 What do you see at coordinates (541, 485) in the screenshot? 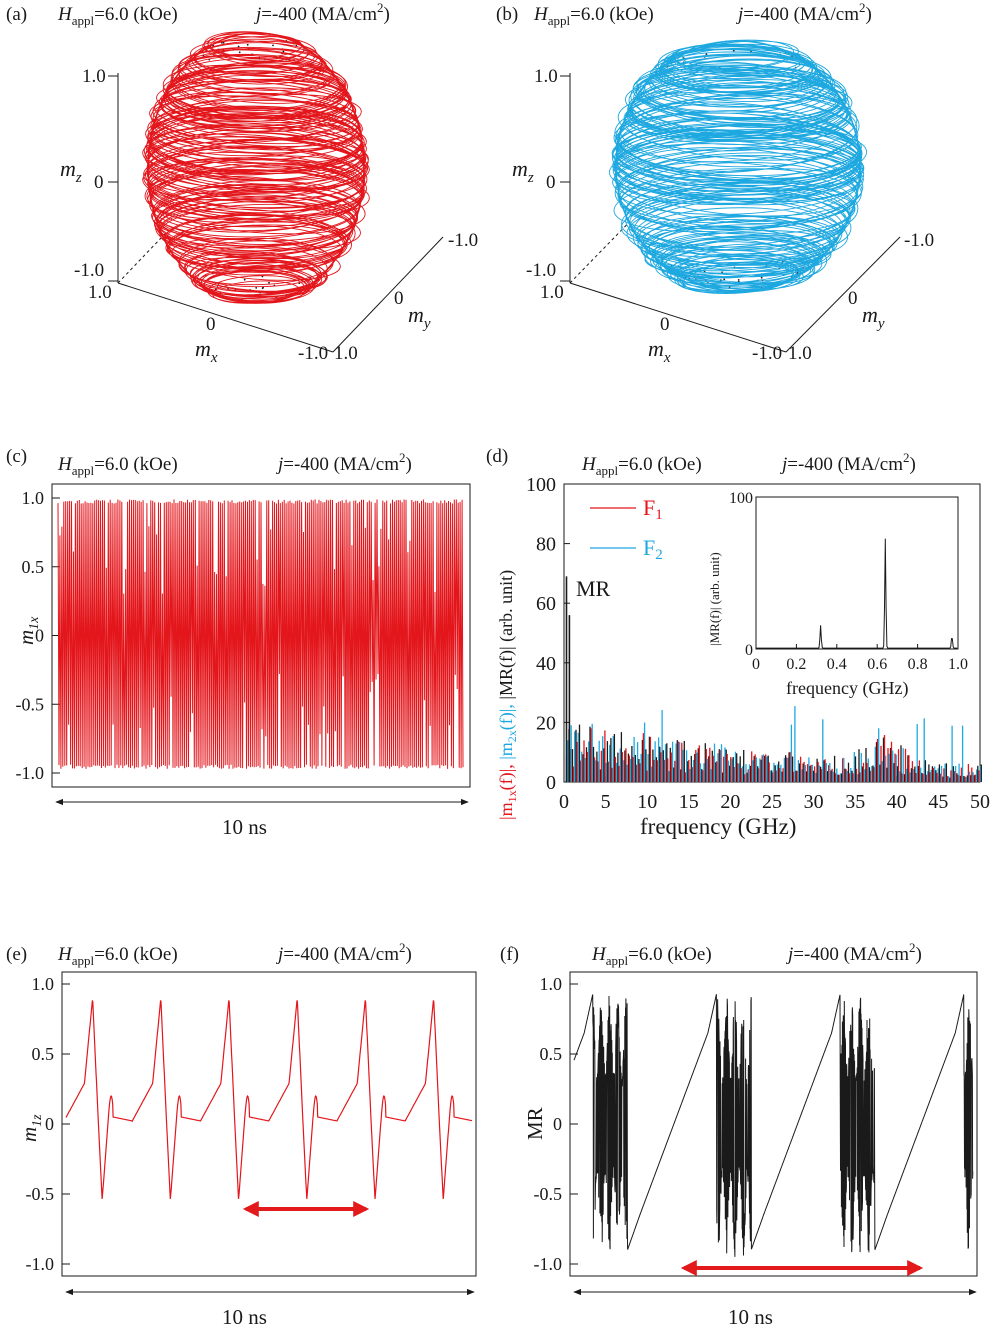
I see `ytick-label: 100` at bounding box center [541, 485].